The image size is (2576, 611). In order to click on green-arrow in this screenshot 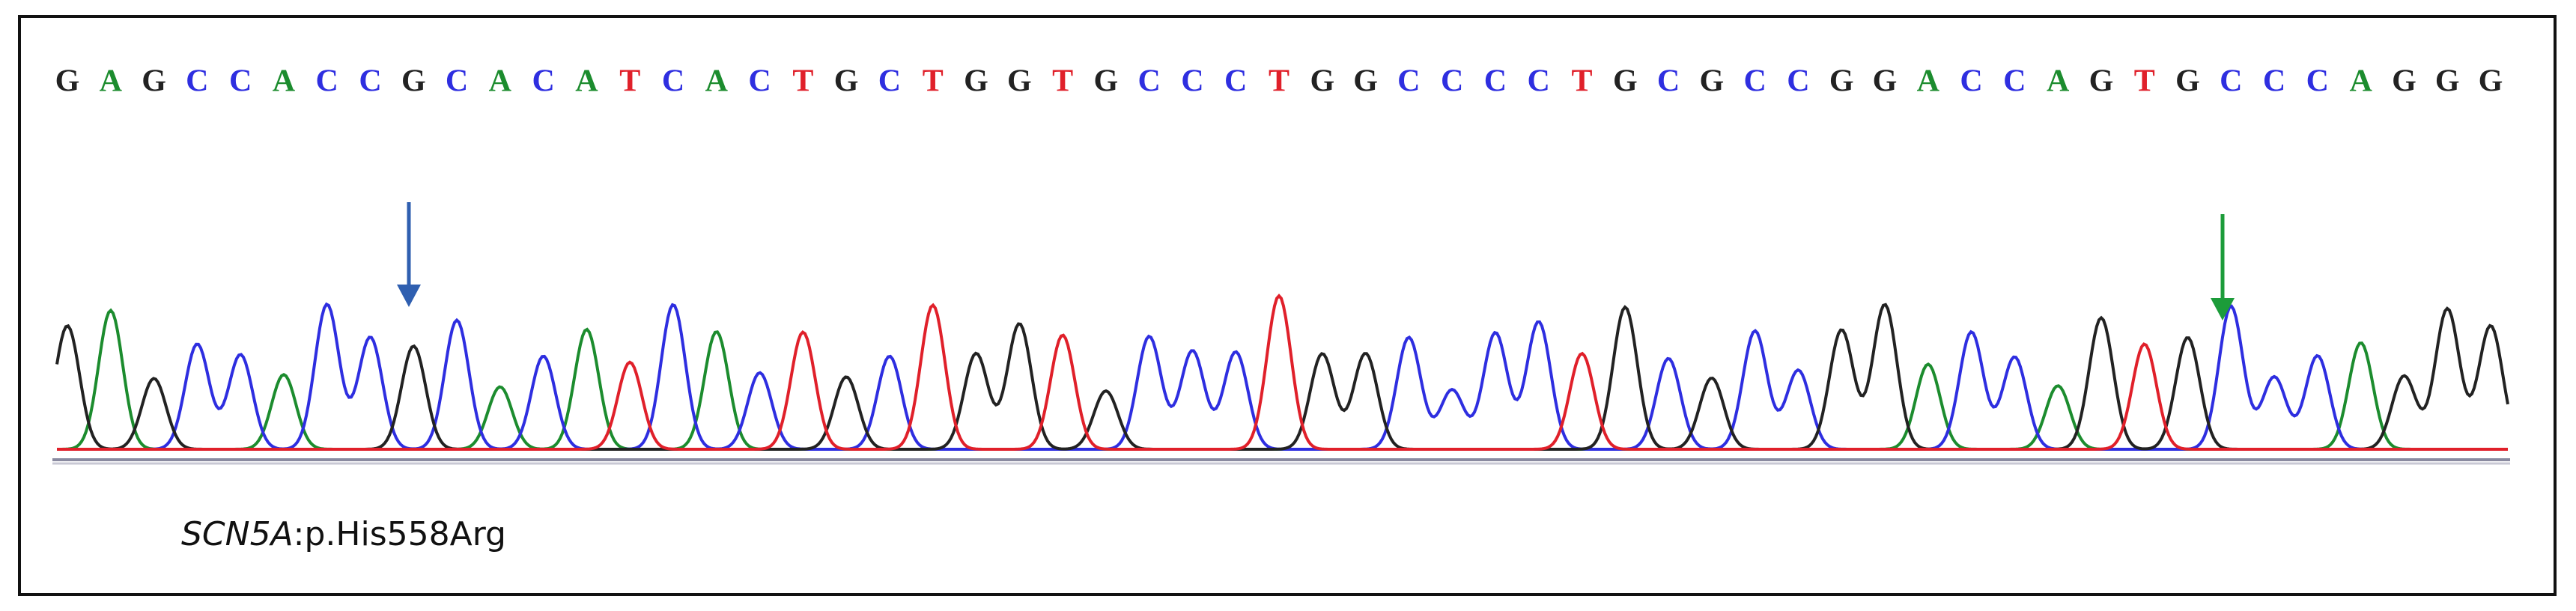, I will do `click(2223, 267)`.